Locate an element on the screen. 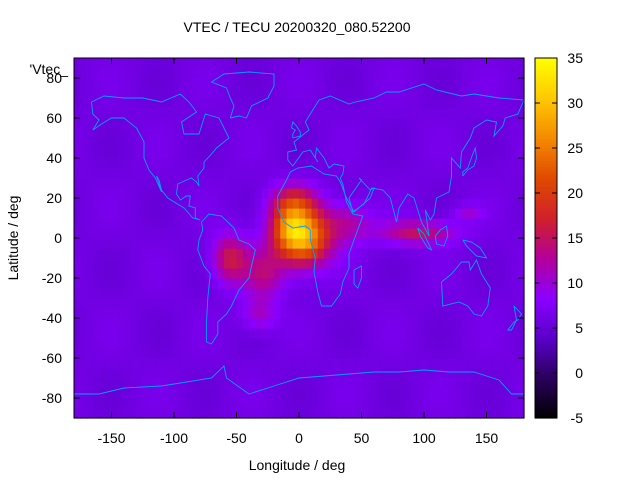 Image resolution: width=640 pixels, height=480 pixels. y-tick-label: 60 is located at coordinates (54, 118).